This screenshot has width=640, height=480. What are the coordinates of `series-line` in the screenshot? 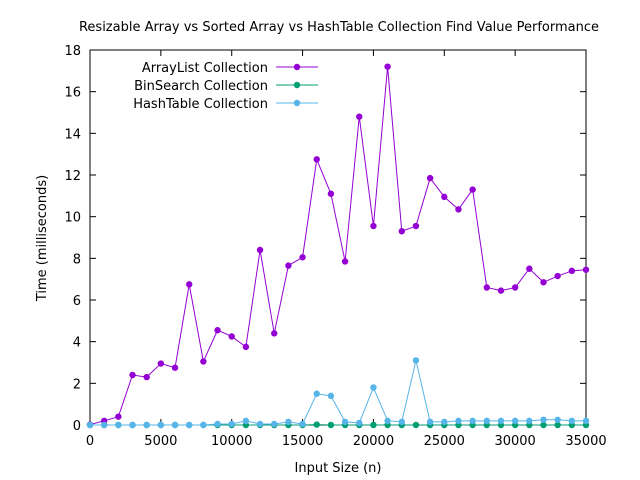 It's located at (338, 393).